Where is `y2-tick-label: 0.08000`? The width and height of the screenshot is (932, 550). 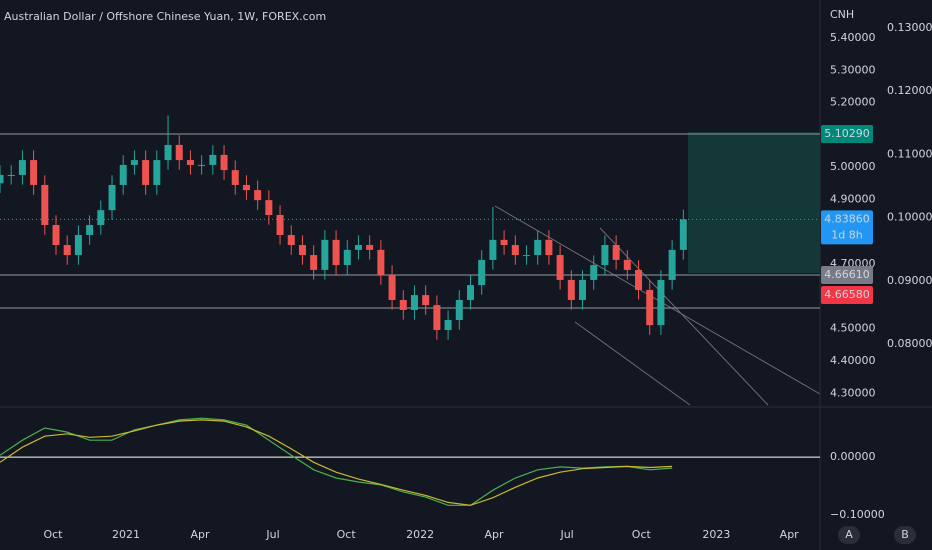
y2-tick-label: 0.08000 is located at coordinates (909, 343).